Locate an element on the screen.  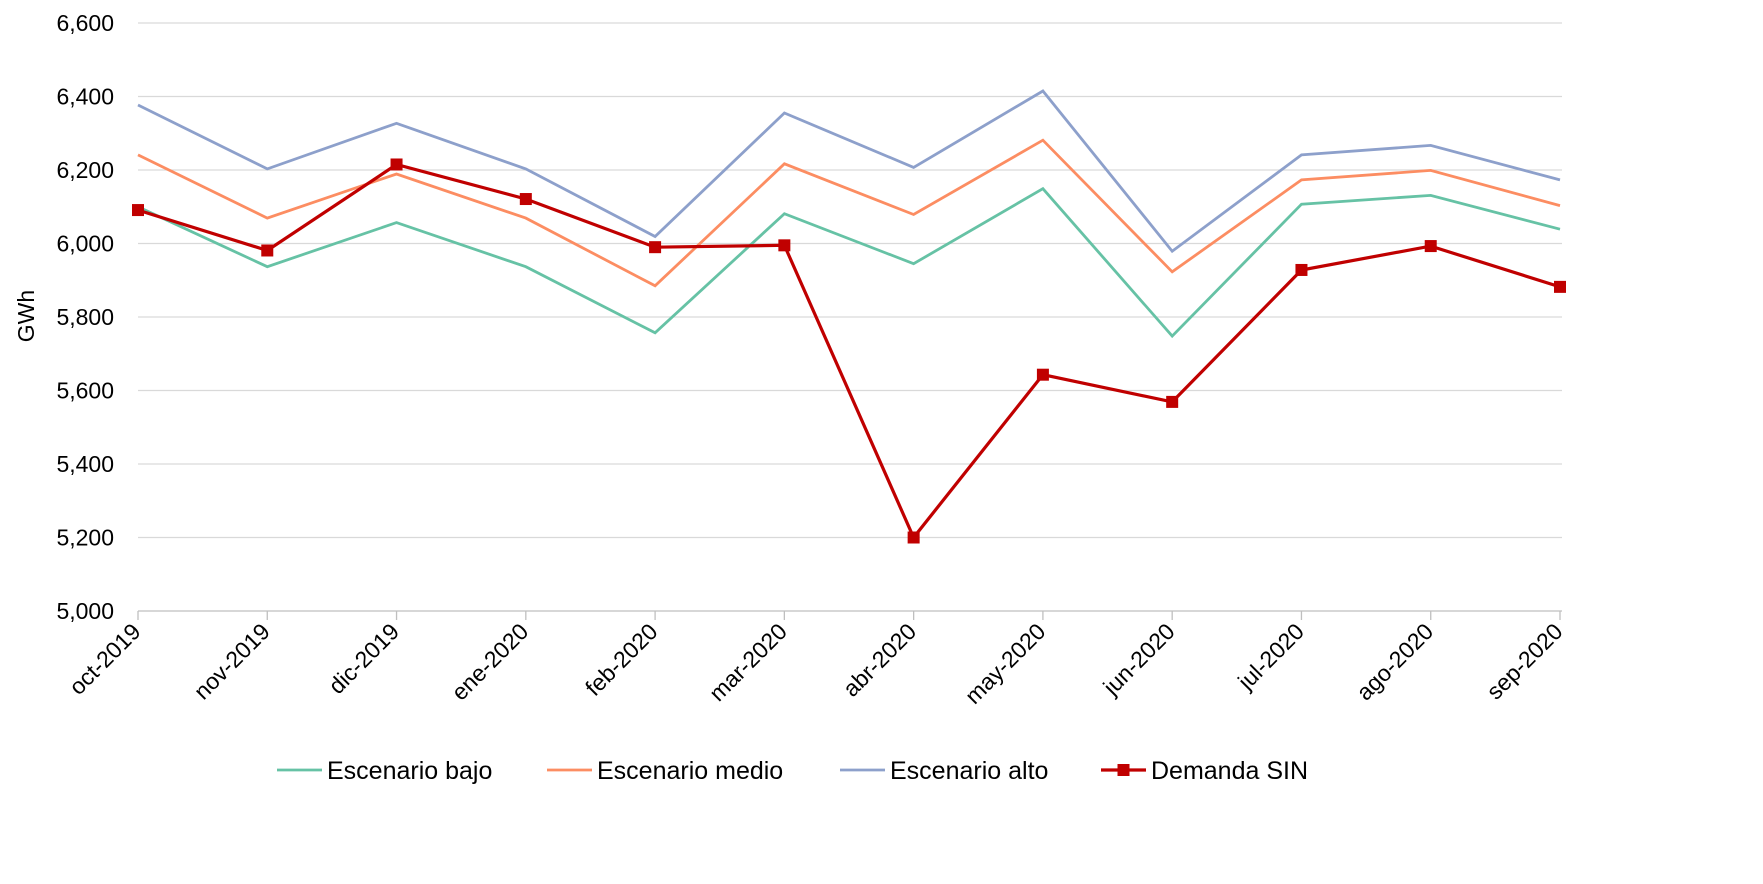
x-tick-label: ene-2020 is located at coordinates (489, 661).